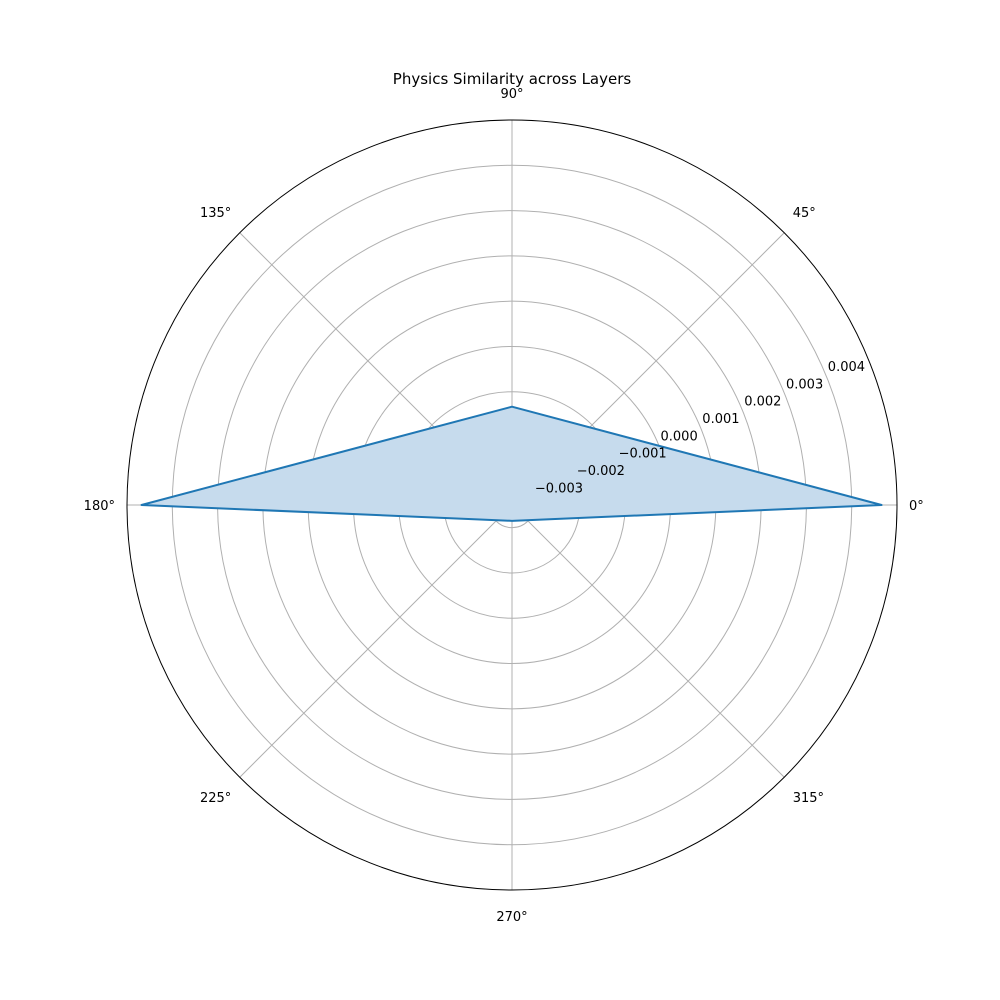 The width and height of the screenshot is (1000, 1000). Describe the element at coordinates (762, 402) in the screenshot. I see `radial-tick-label: 0.002` at that location.